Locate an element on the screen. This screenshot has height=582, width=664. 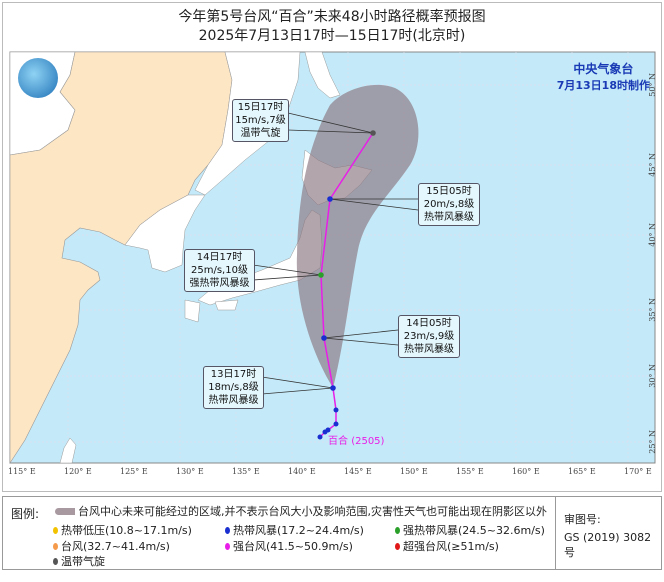
forecast-label-15d17h: 15日17时 15m/s,7级 温带气旋 is located at coordinates (260, 120).